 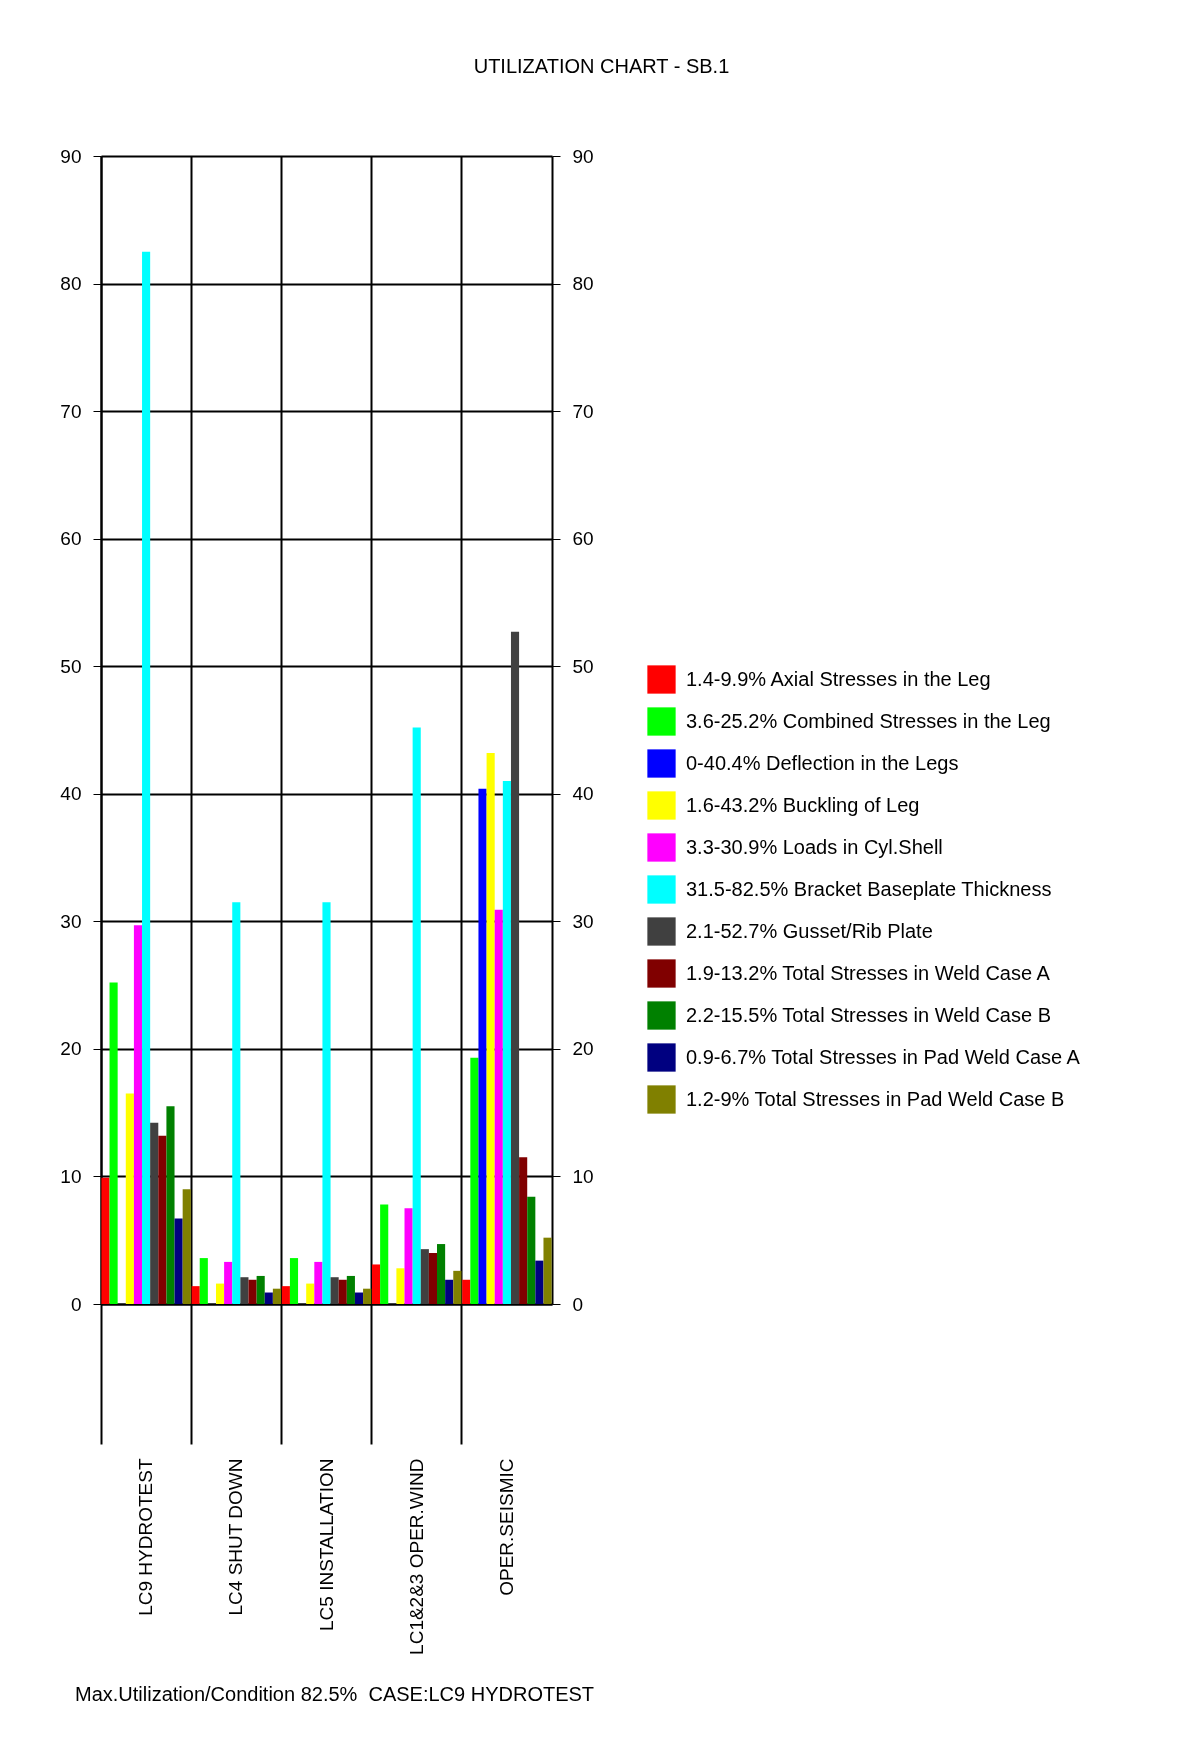 What do you see at coordinates (583, 666) in the screenshot?
I see `y2-tick-label: 50` at bounding box center [583, 666].